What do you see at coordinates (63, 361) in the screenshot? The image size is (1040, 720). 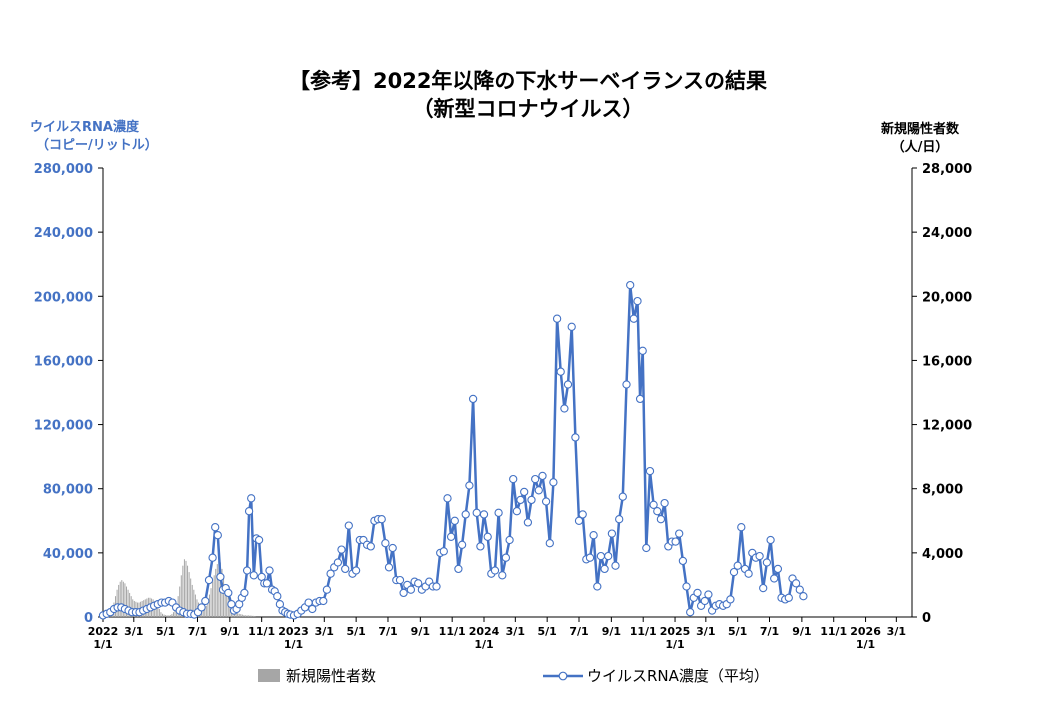 I see `left-tick-label: 160,000` at bounding box center [63, 361].